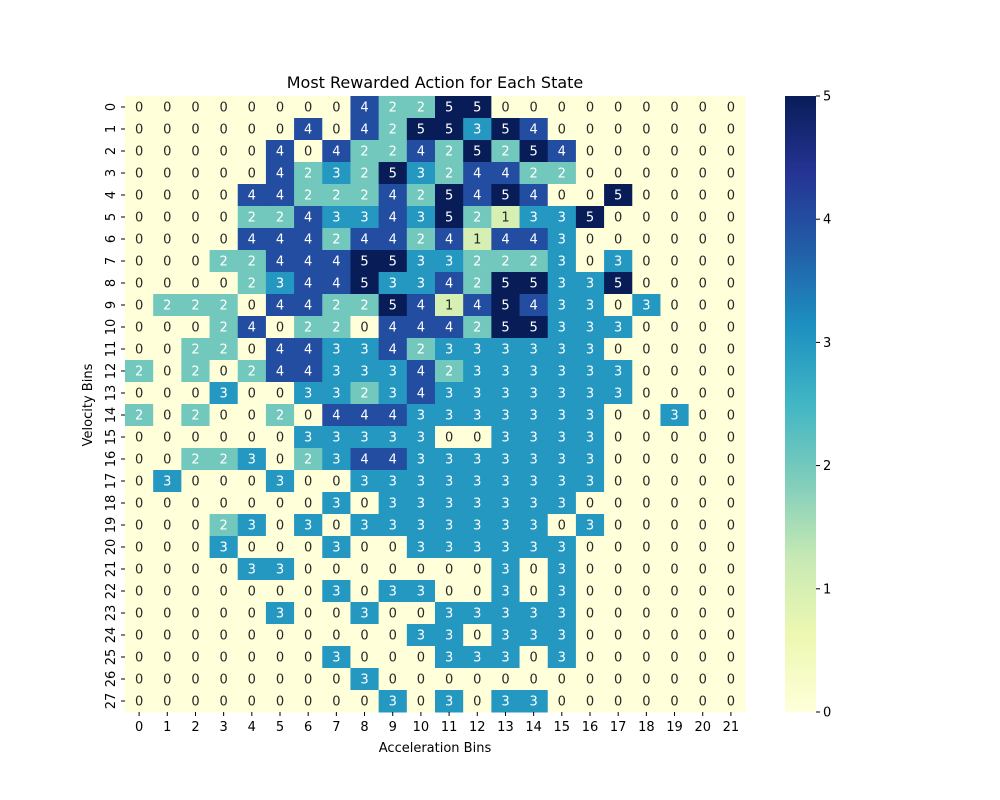 The height and width of the screenshot is (800, 1000). What do you see at coordinates (618, 727) in the screenshot?
I see `x-tick-label: 17` at bounding box center [618, 727].